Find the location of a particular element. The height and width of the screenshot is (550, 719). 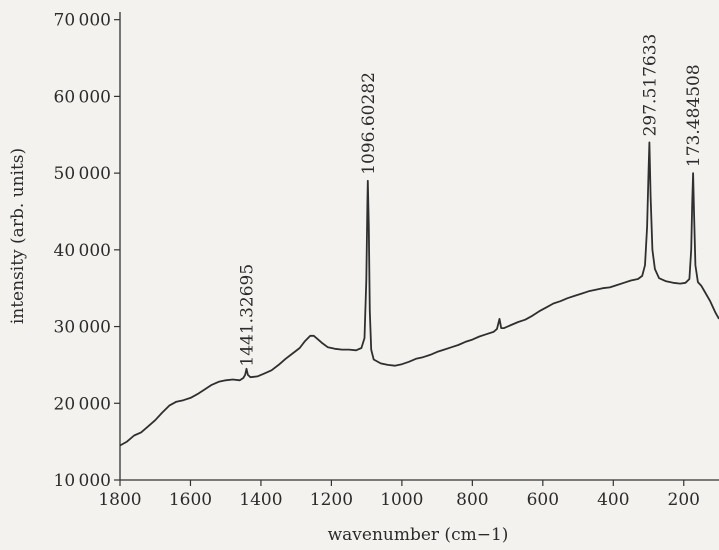

x-tick-label: 1800 is located at coordinates (119, 500).